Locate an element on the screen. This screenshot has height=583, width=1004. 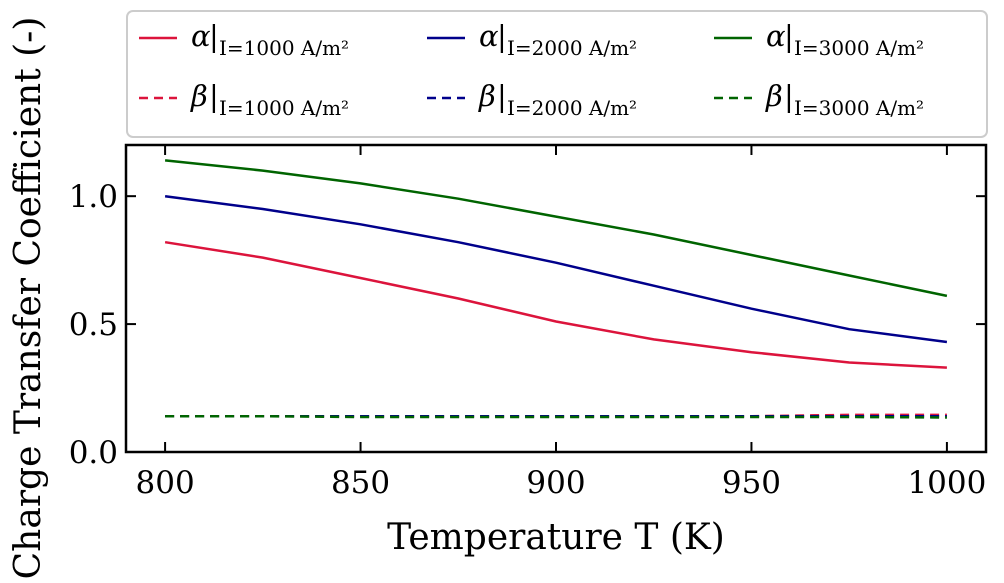
x-tick-label: 850 is located at coordinates (360, 483).